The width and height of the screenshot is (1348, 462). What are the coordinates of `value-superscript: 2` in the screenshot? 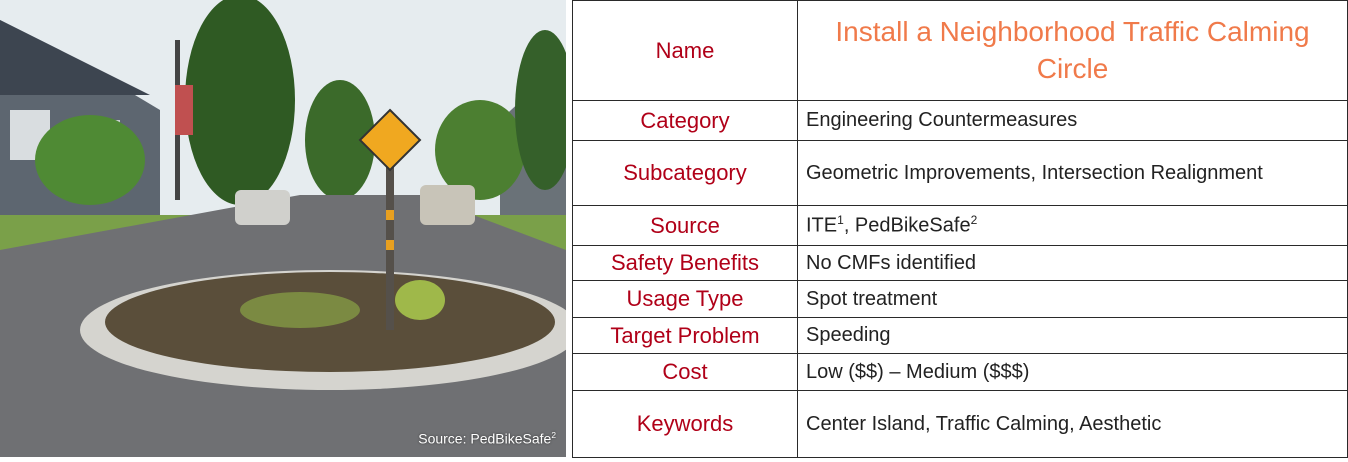 It's located at (974, 219).